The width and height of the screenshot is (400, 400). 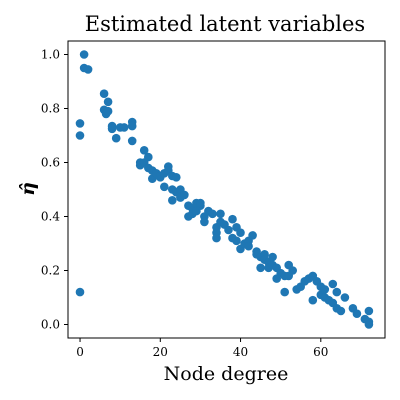 What do you see at coordinates (50, 325) in the screenshot?
I see `y-tick-label: 0.0` at bounding box center [50, 325].